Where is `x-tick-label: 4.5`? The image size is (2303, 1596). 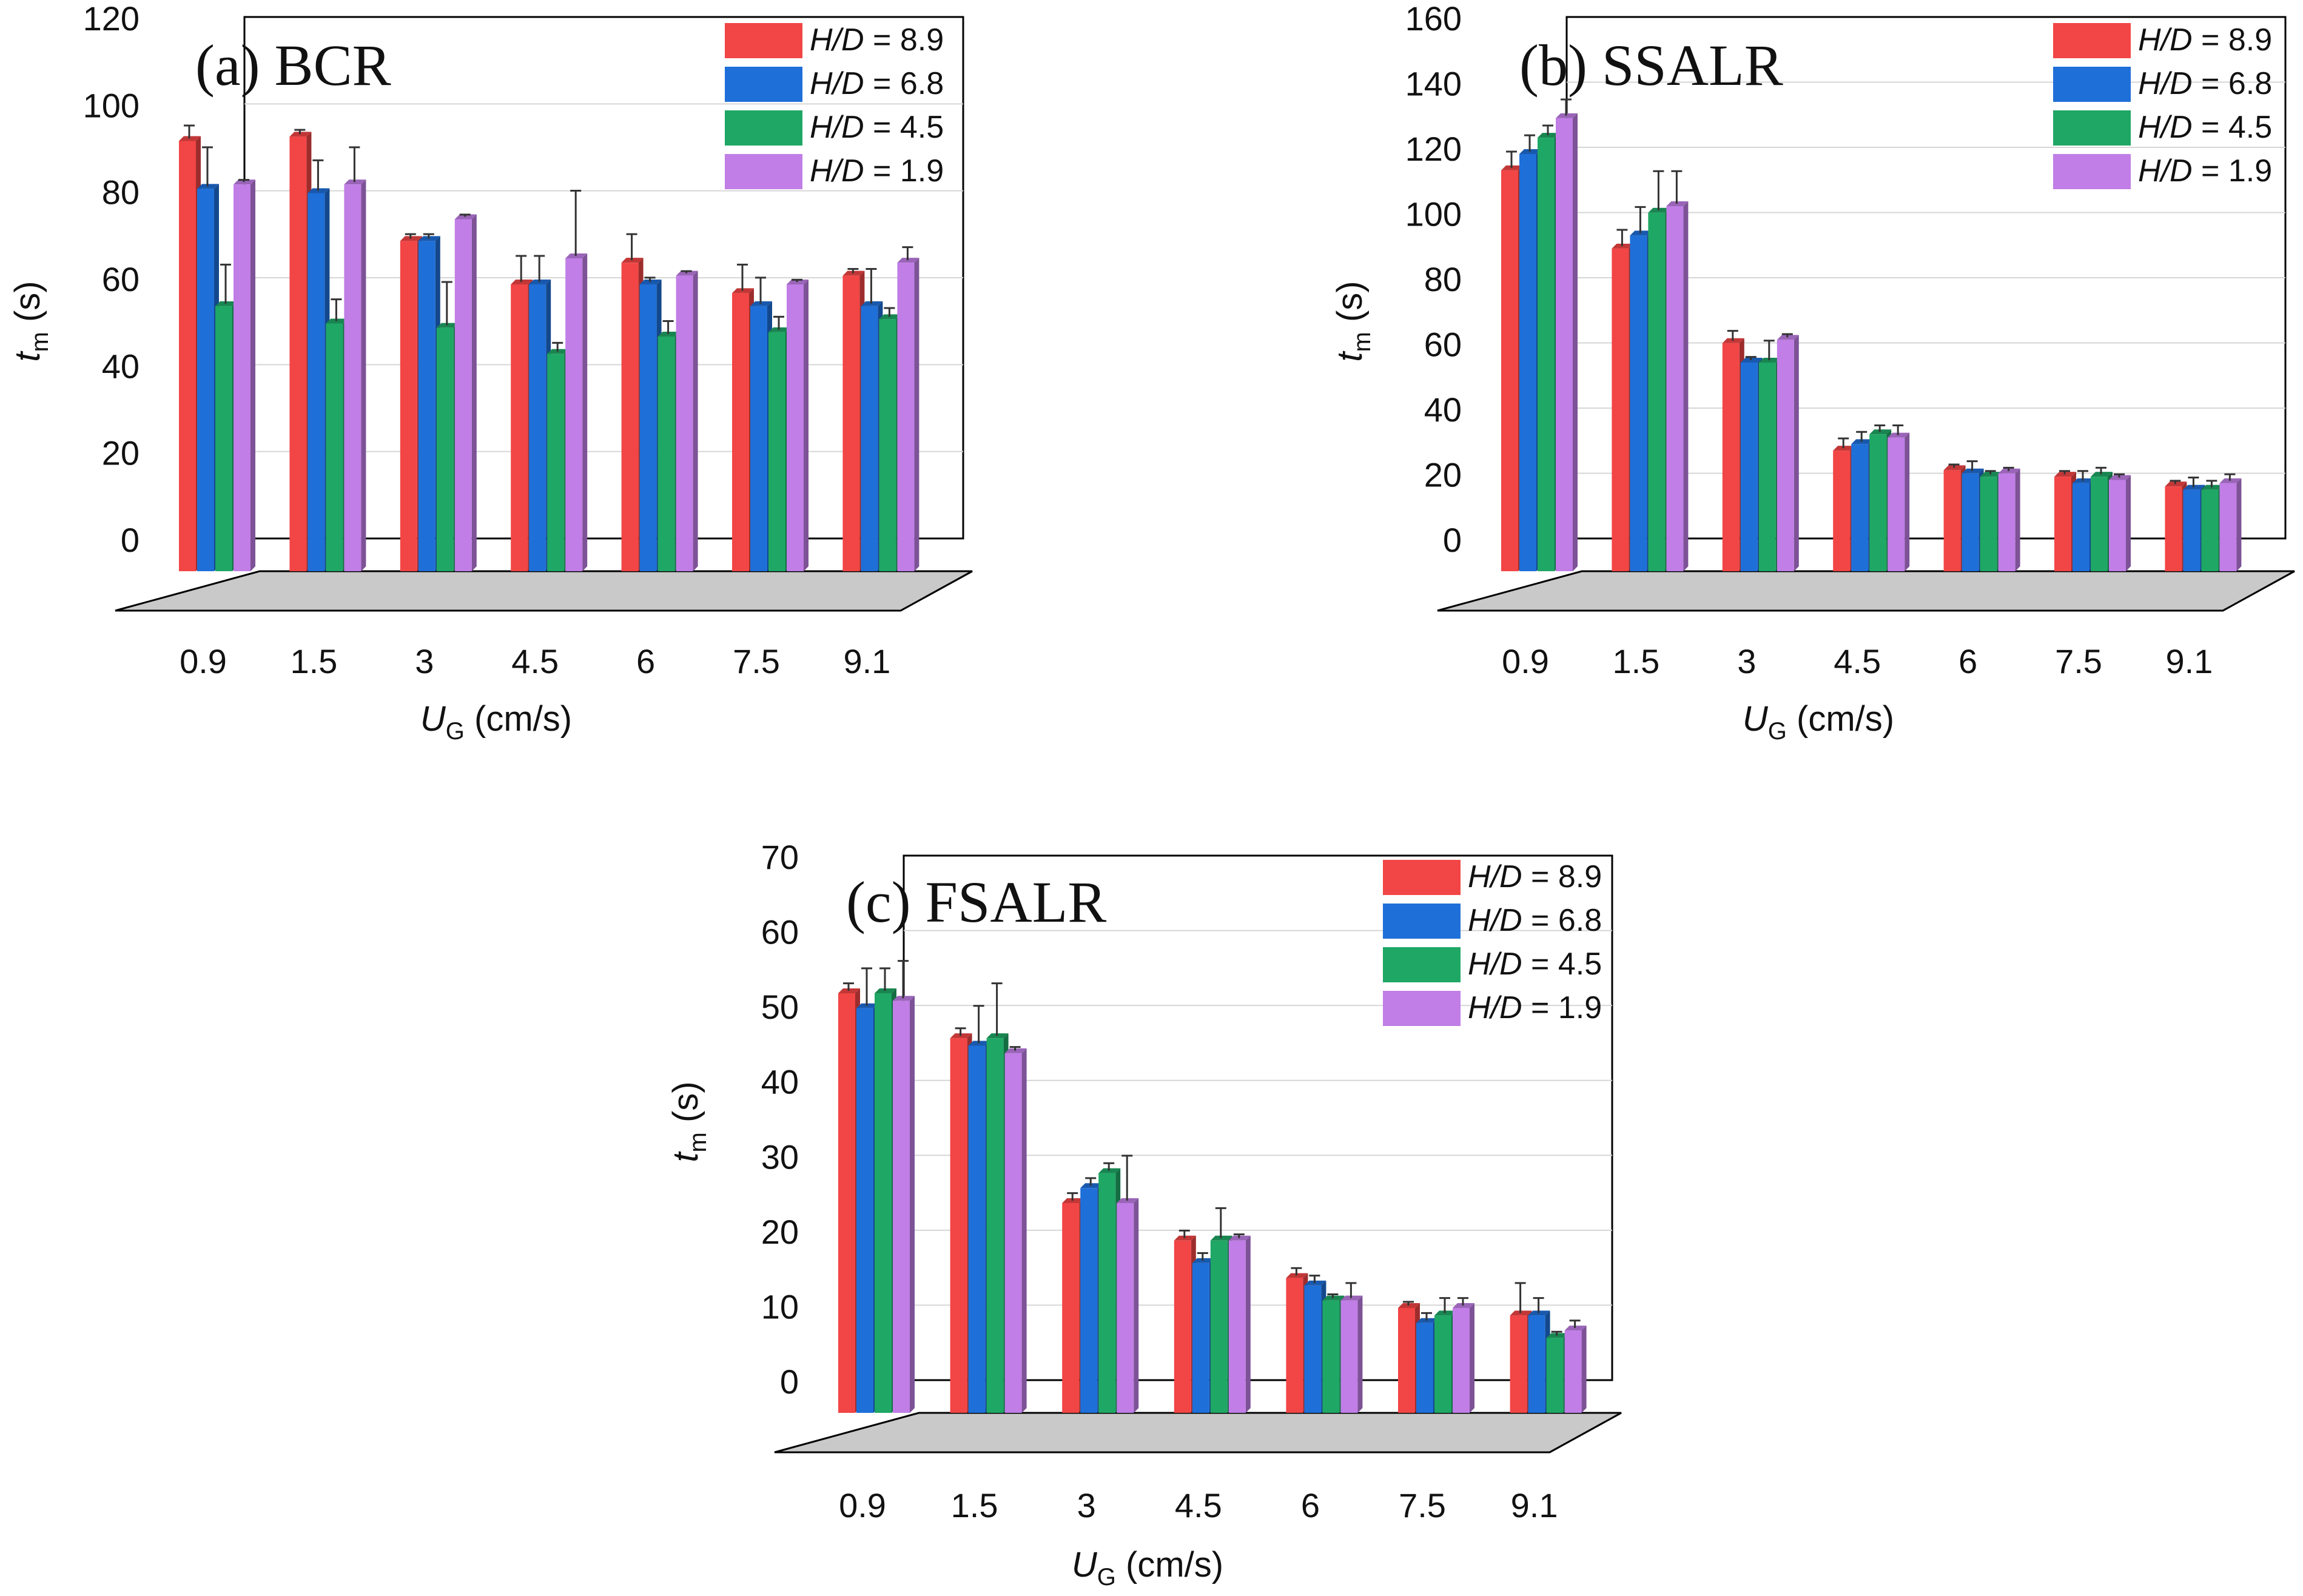
x-tick-label: 4.5 is located at coordinates (1198, 1505).